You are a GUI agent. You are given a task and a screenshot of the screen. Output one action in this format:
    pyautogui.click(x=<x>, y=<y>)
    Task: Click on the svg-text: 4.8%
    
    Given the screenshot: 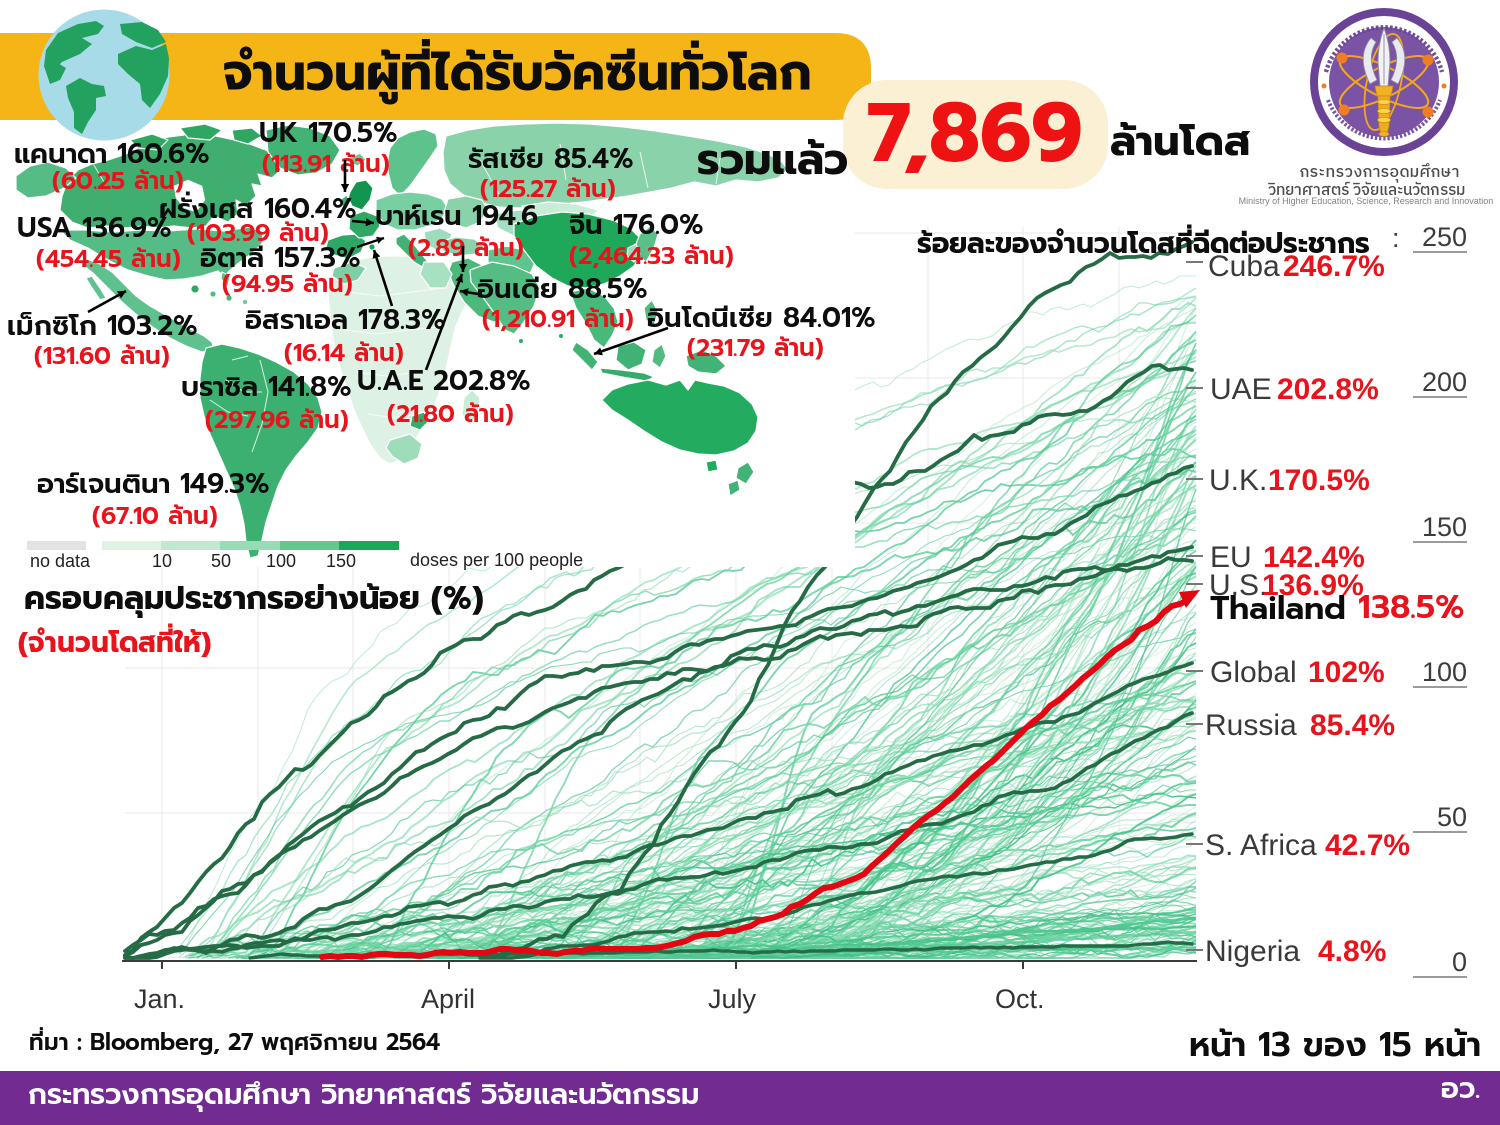 What is the action you would take?
    pyautogui.click(x=1352, y=951)
    